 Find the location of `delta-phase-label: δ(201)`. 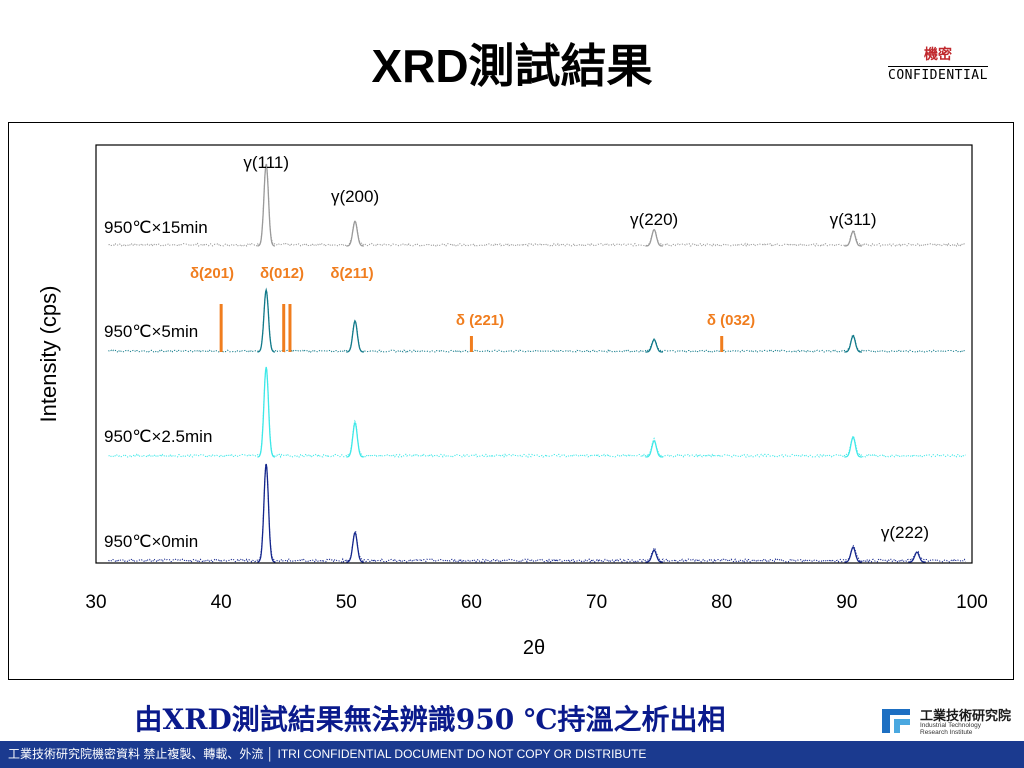

delta-phase-label: δ(201) is located at coordinates (212, 273).